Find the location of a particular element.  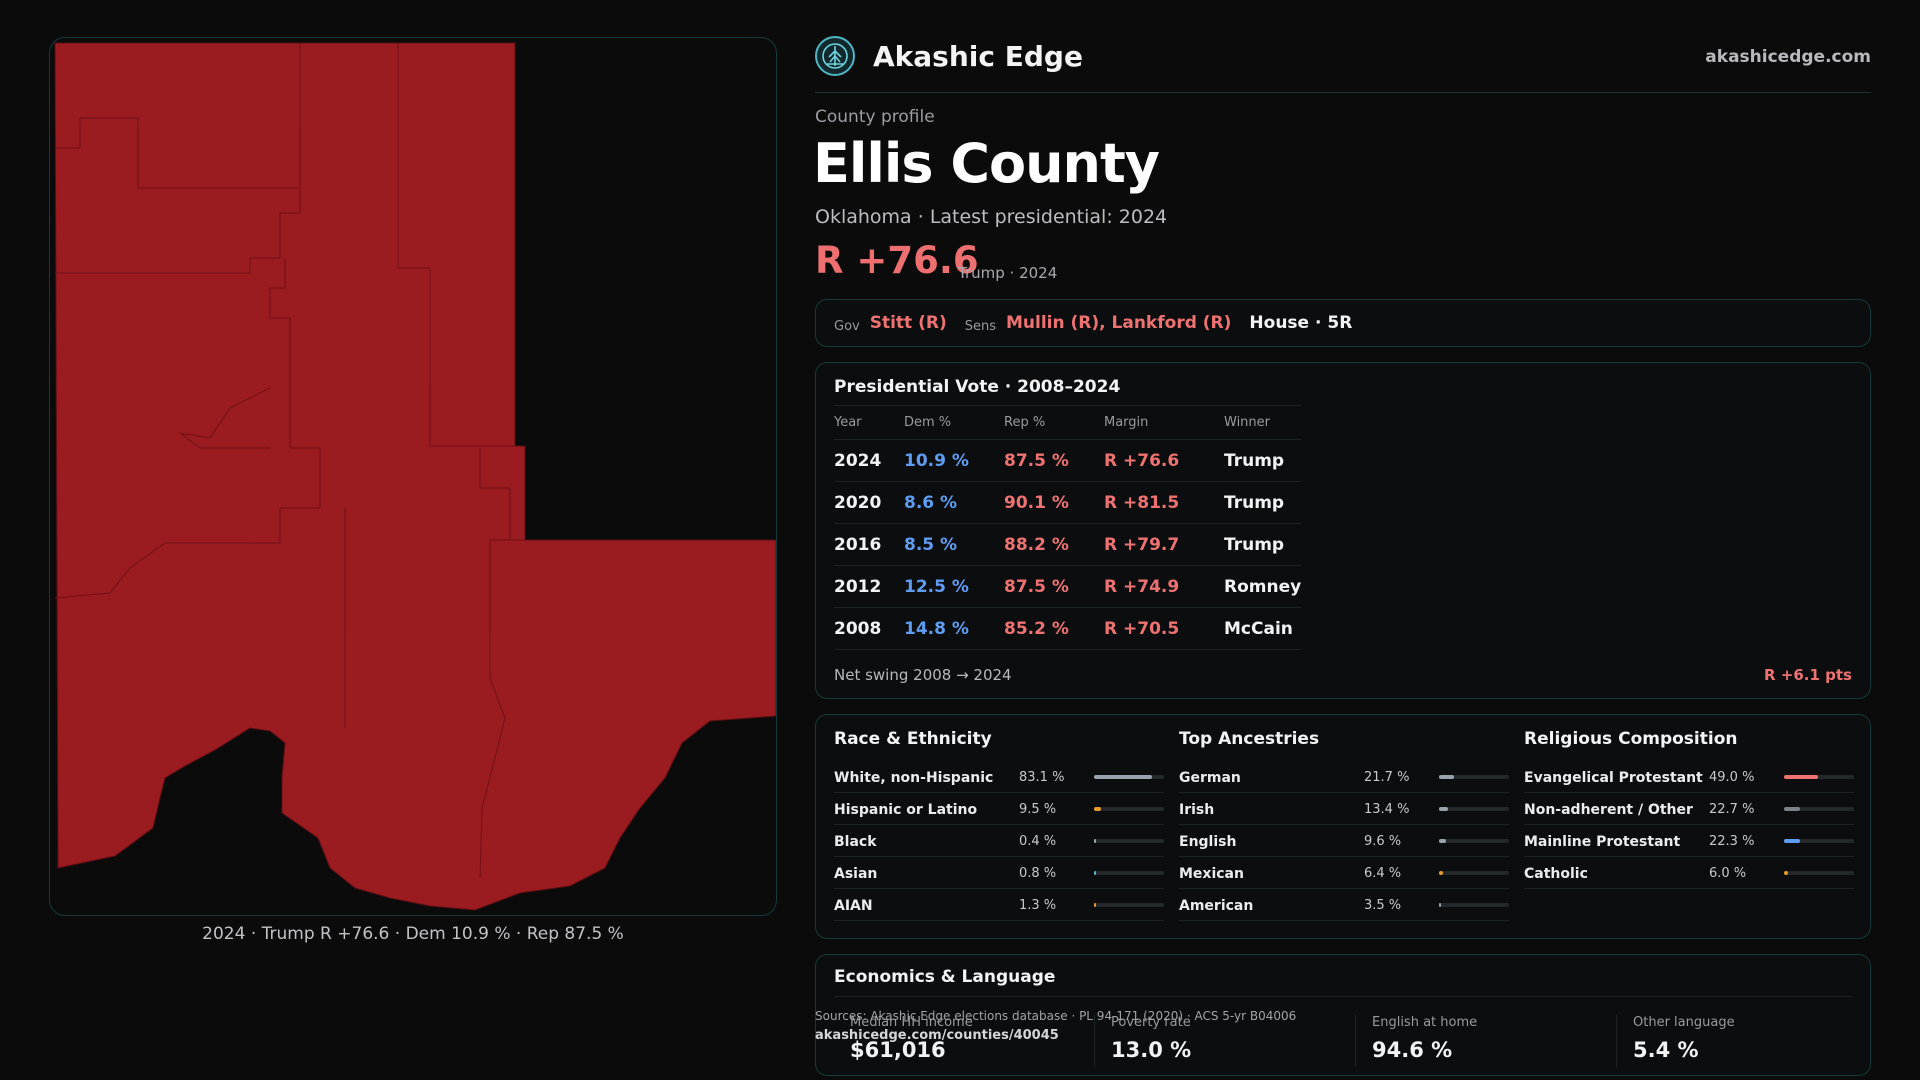

item-label: Asian is located at coordinates (856, 874).